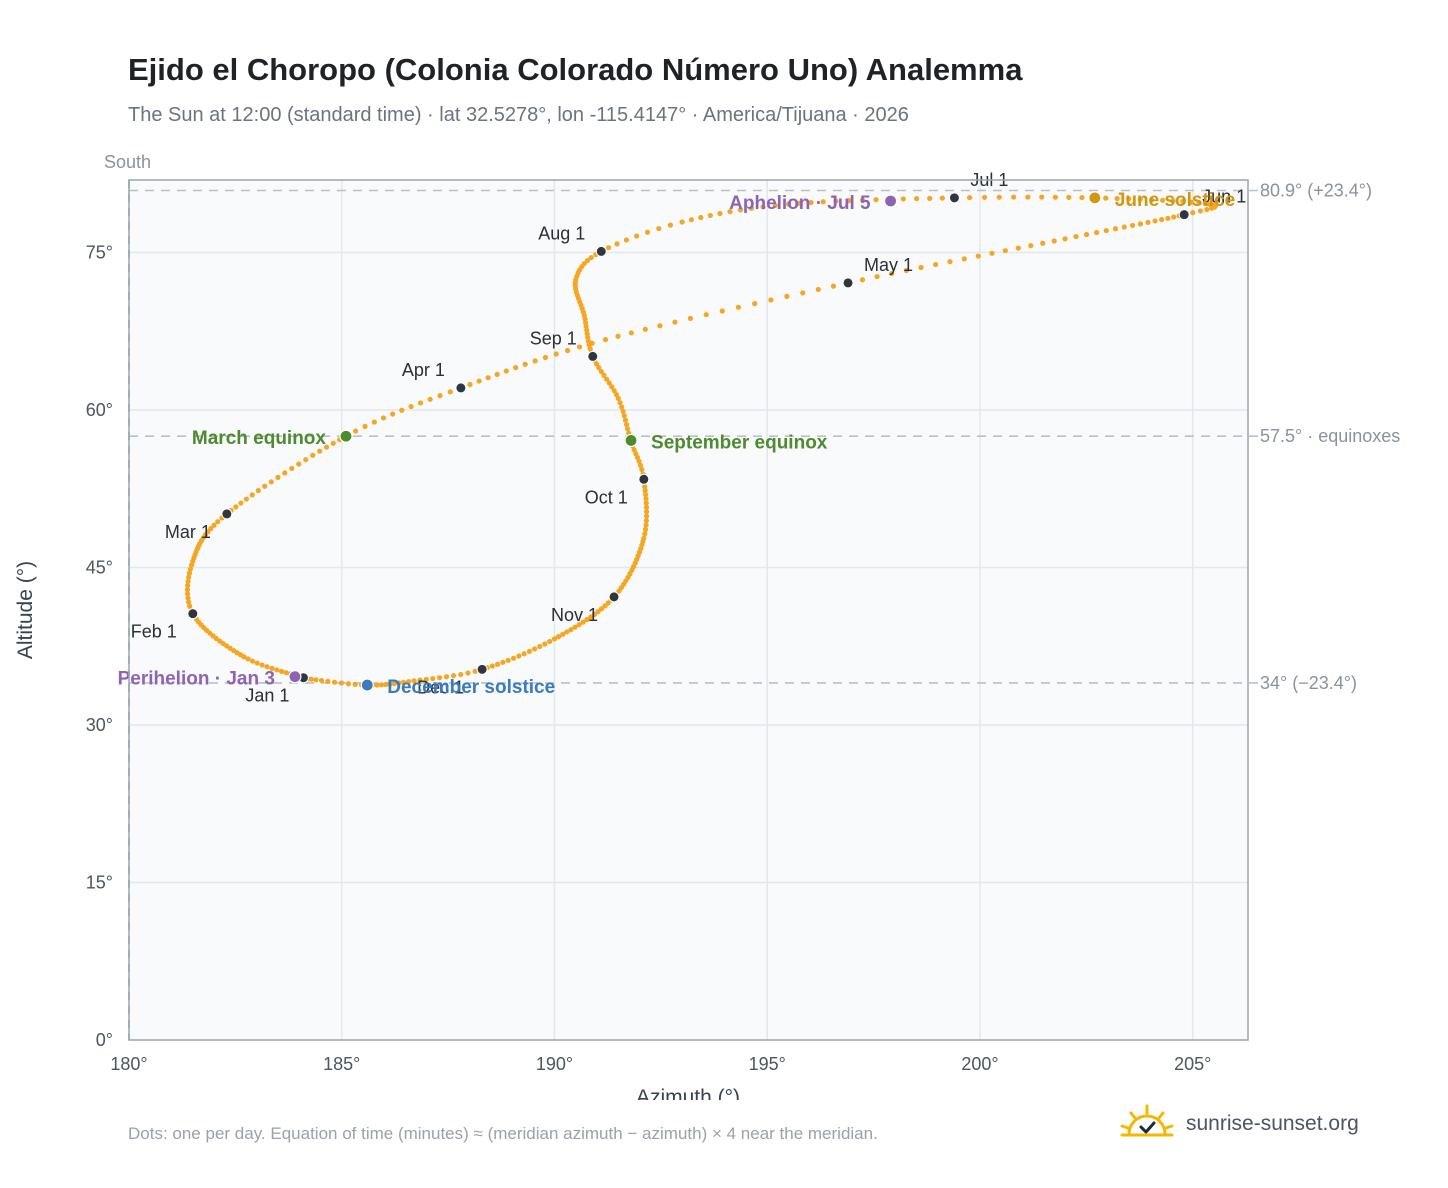  I want to click on month-marker-label: Dec 1, so click(440, 687).